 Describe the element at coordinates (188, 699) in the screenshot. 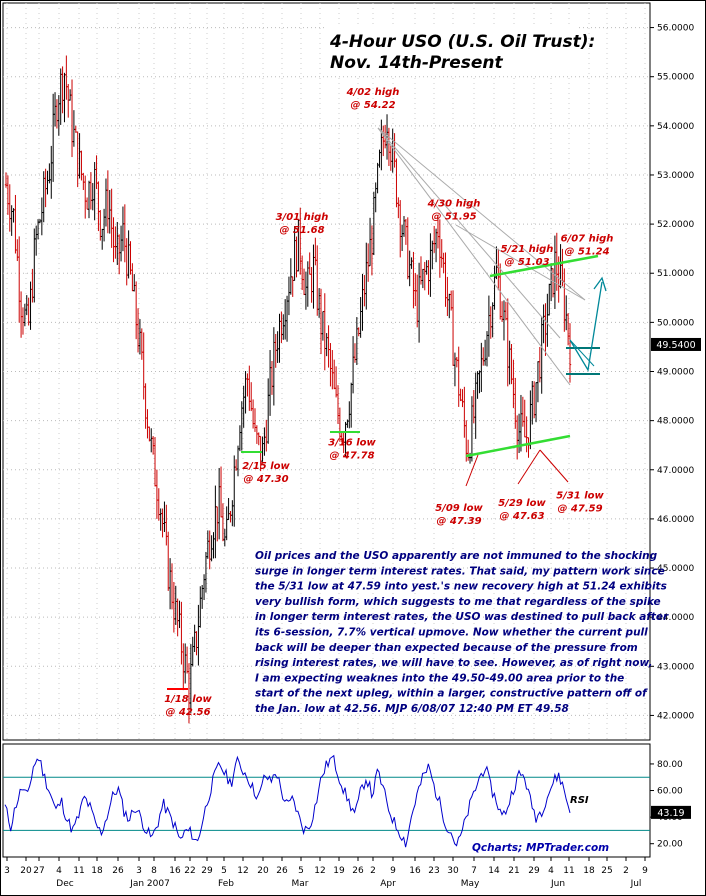

I see `price-annotation: 1/18 low` at that location.